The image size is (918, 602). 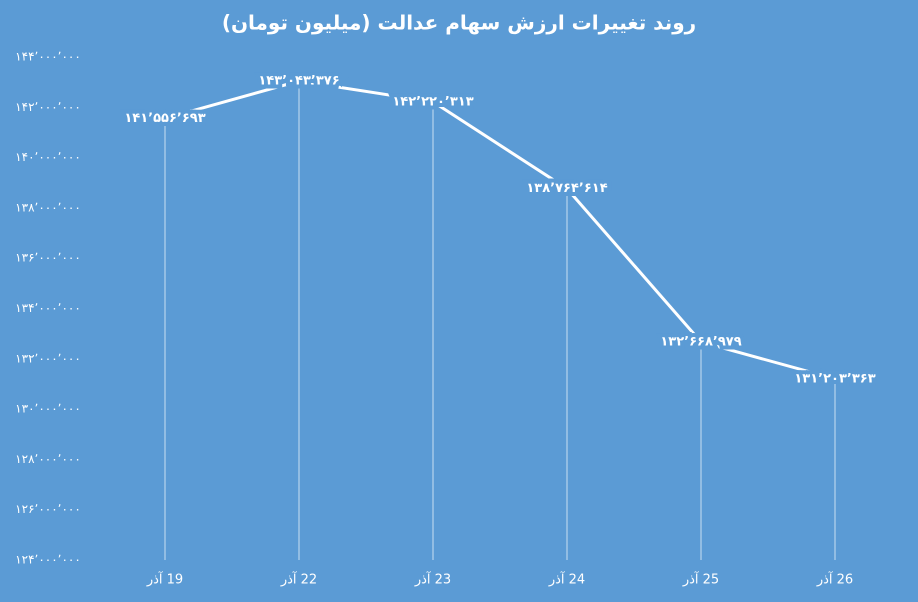 What do you see at coordinates (700, 579) in the screenshot?
I see `x-tick-label: 25 آذر` at bounding box center [700, 579].